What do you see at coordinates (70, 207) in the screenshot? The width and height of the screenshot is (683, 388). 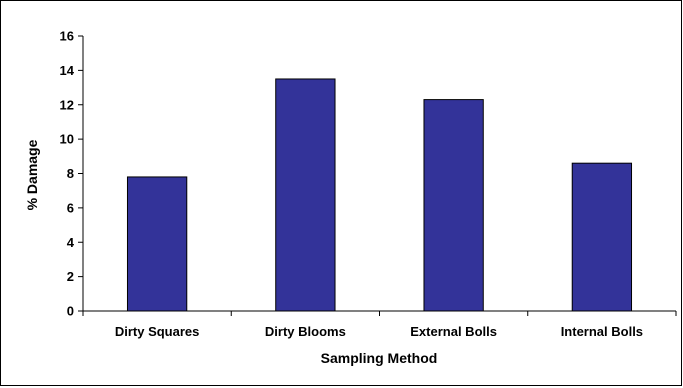 I see `y-tick-label: 6` at bounding box center [70, 207].